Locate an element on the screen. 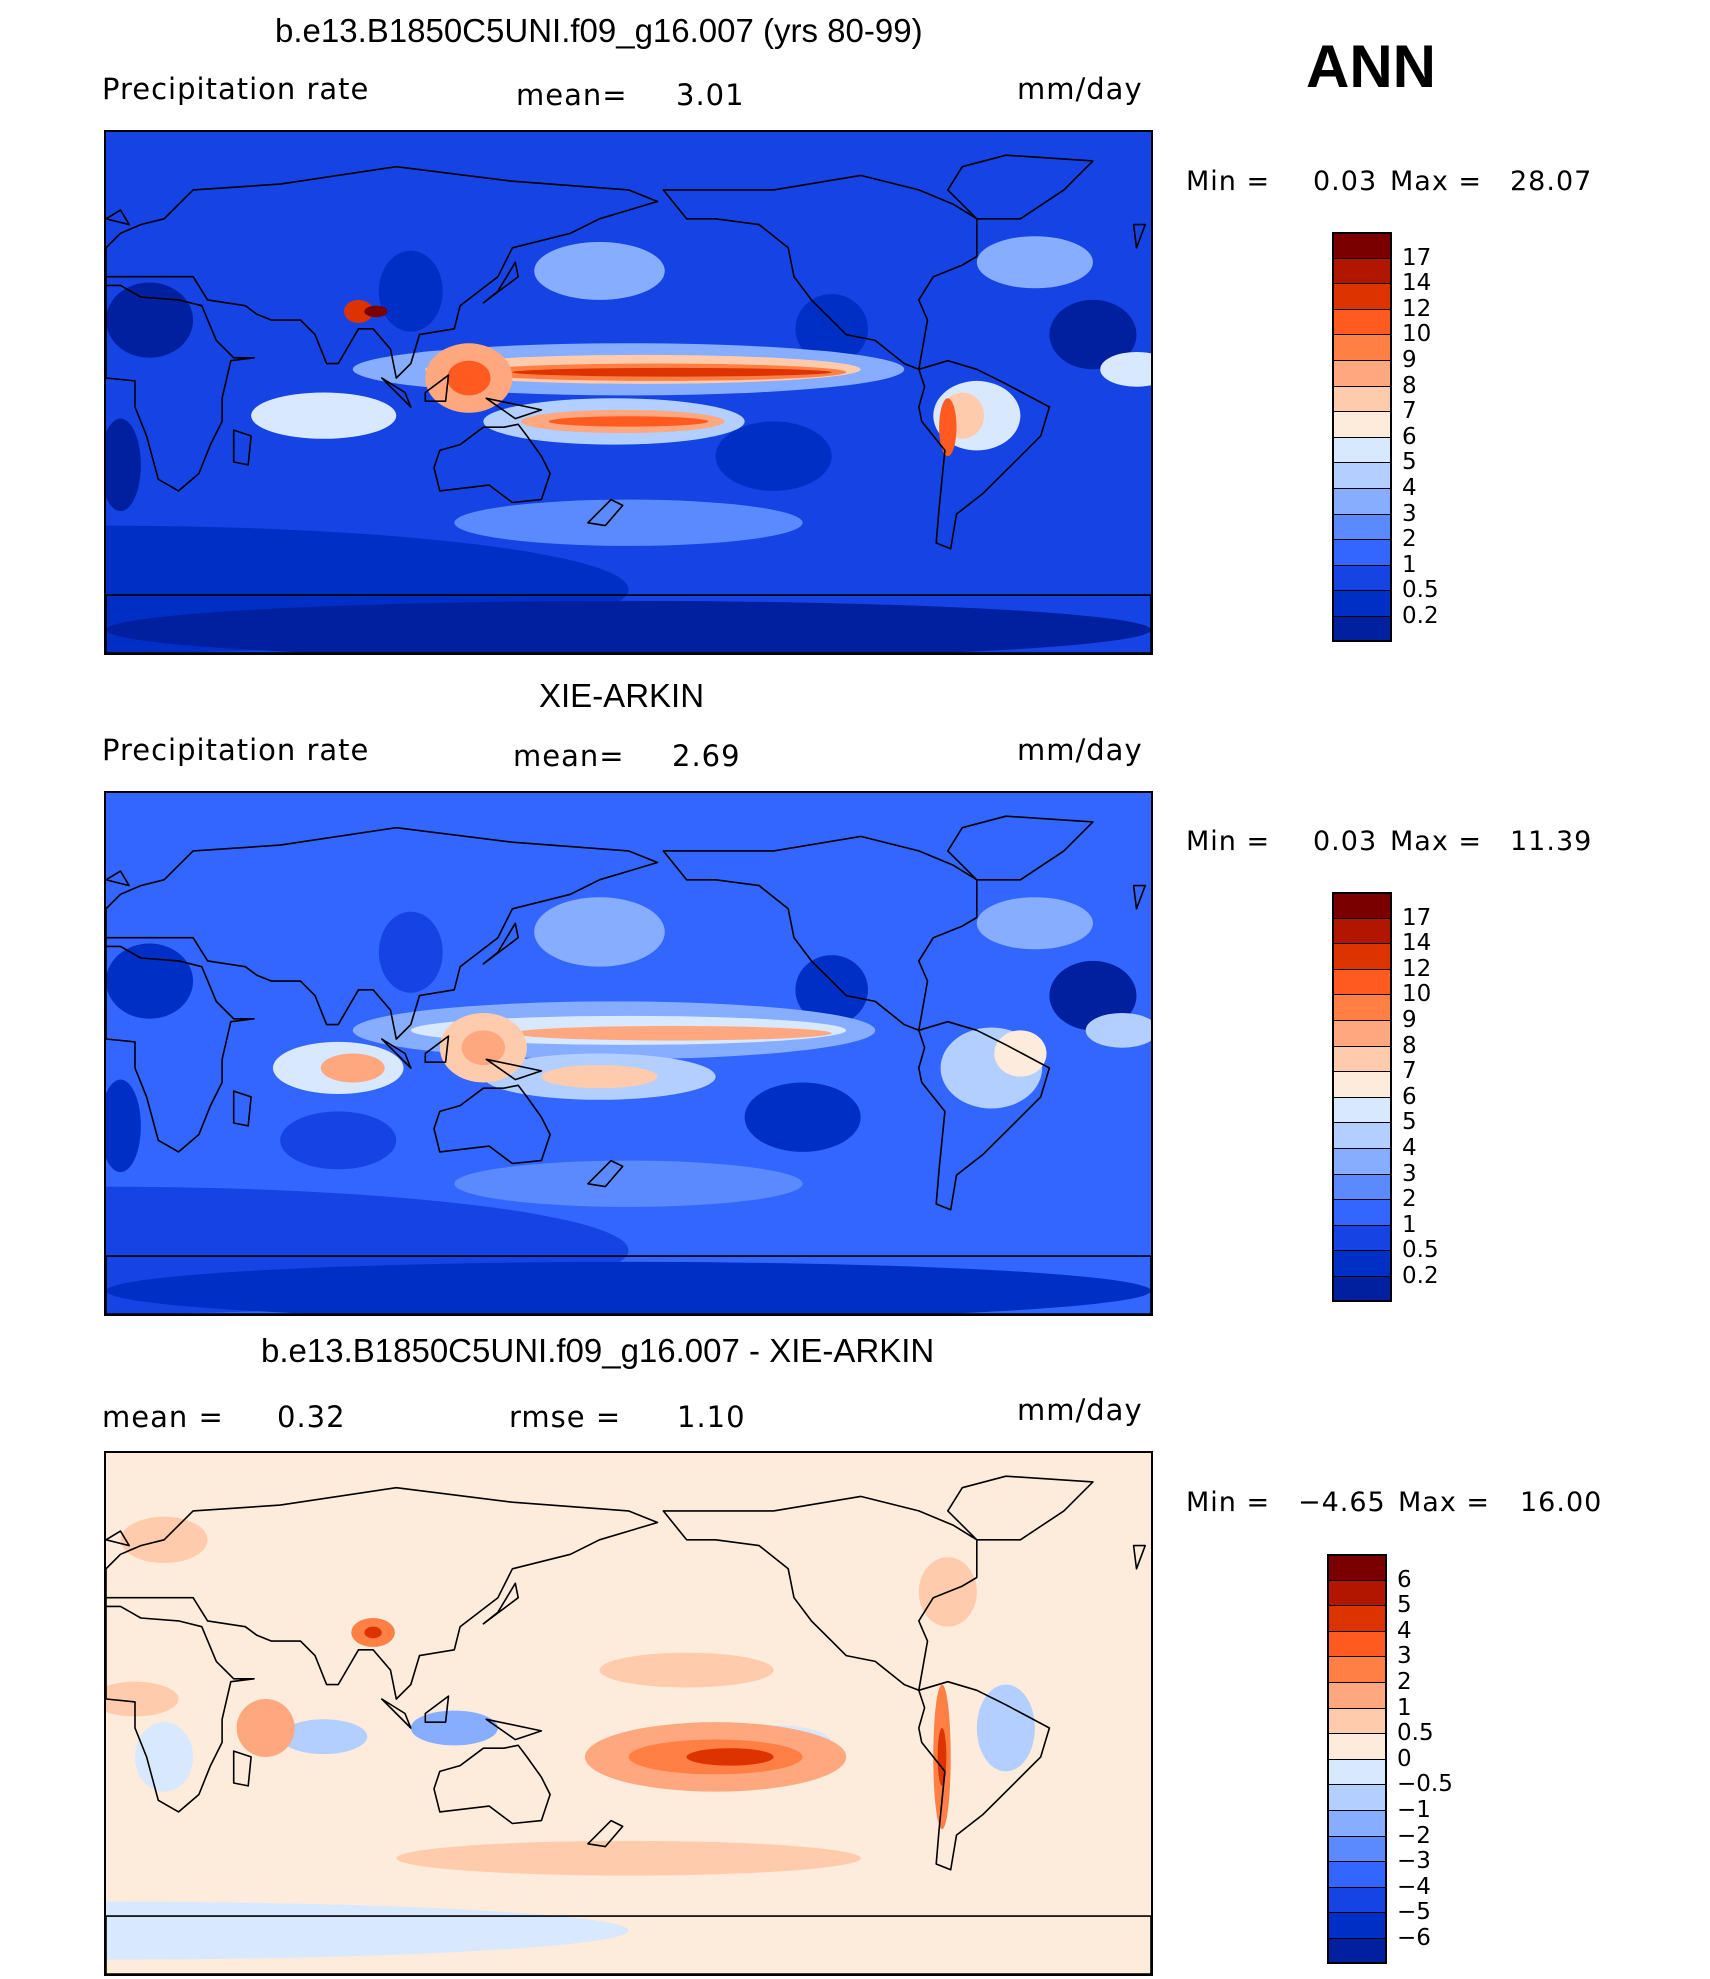  panel-3-max-label: Max = is located at coordinates (1444, 1502).